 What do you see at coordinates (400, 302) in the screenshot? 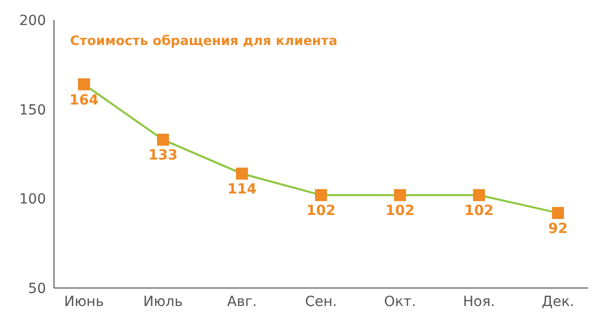
I see `x-tick-label: Окт.` at bounding box center [400, 302].